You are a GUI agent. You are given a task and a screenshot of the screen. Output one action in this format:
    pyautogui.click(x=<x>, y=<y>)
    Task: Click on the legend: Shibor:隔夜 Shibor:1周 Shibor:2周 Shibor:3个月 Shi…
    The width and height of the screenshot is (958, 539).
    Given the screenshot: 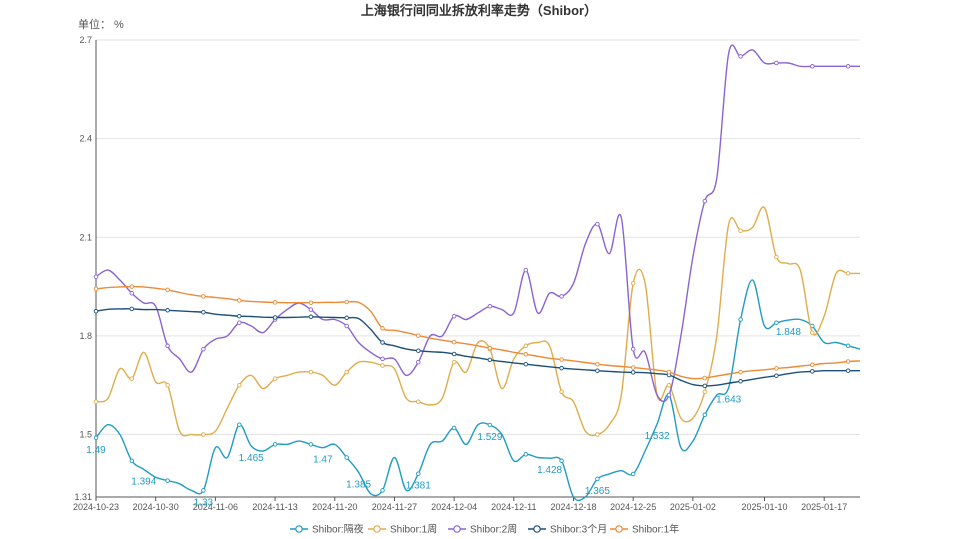 What is the action you would take?
    pyautogui.click(x=484, y=529)
    